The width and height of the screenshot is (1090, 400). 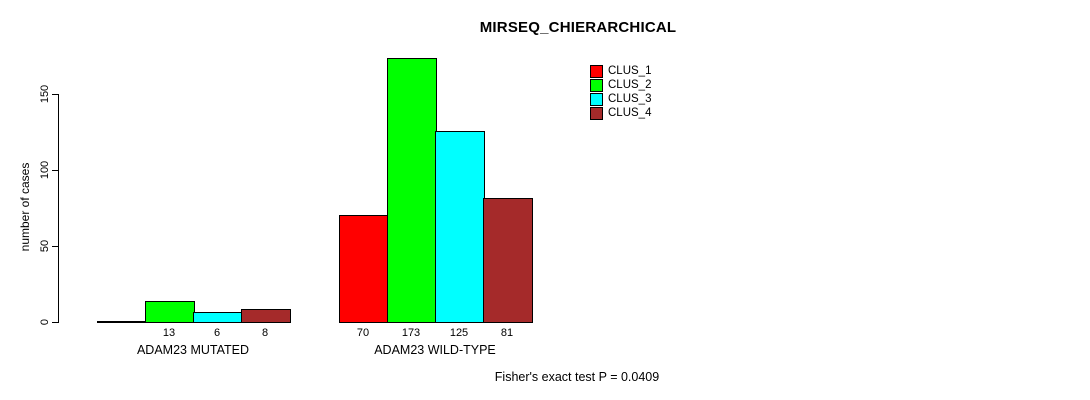 I want to click on bar-value-label: 13, so click(x=169, y=333).